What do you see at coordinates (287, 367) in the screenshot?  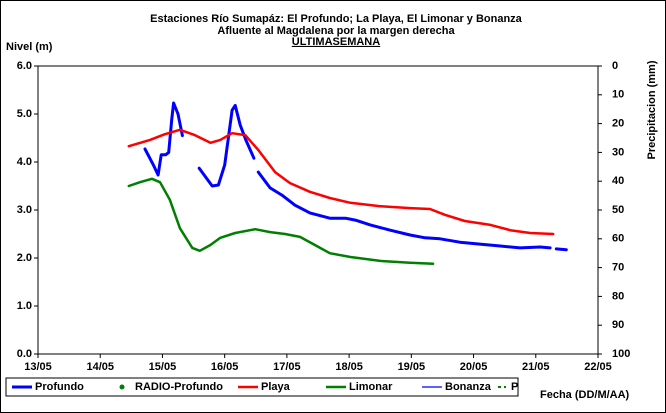 I see `x-tick-label: 17/05` at bounding box center [287, 367].